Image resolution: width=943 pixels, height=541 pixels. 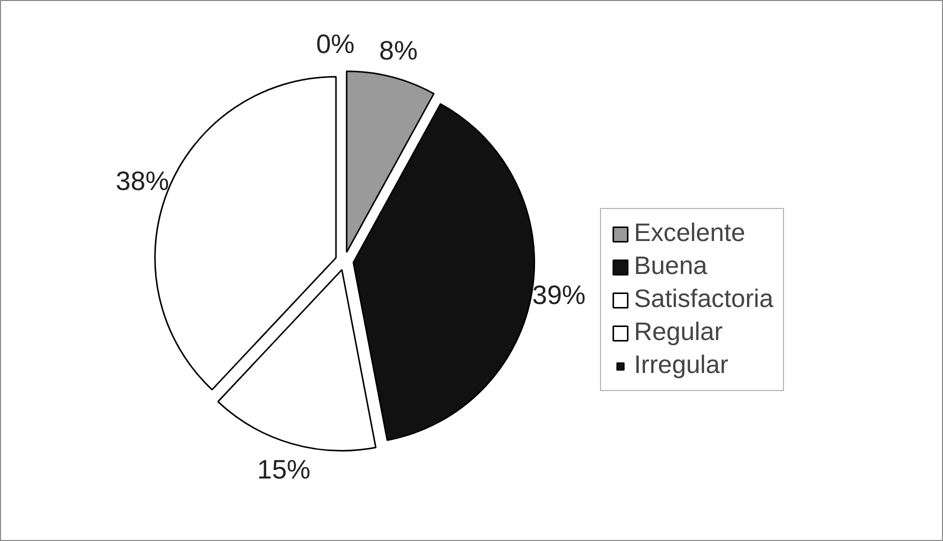 What do you see at coordinates (335, 43) in the screenshot?
I see `text: 0%` at bounding box center [335, 43].